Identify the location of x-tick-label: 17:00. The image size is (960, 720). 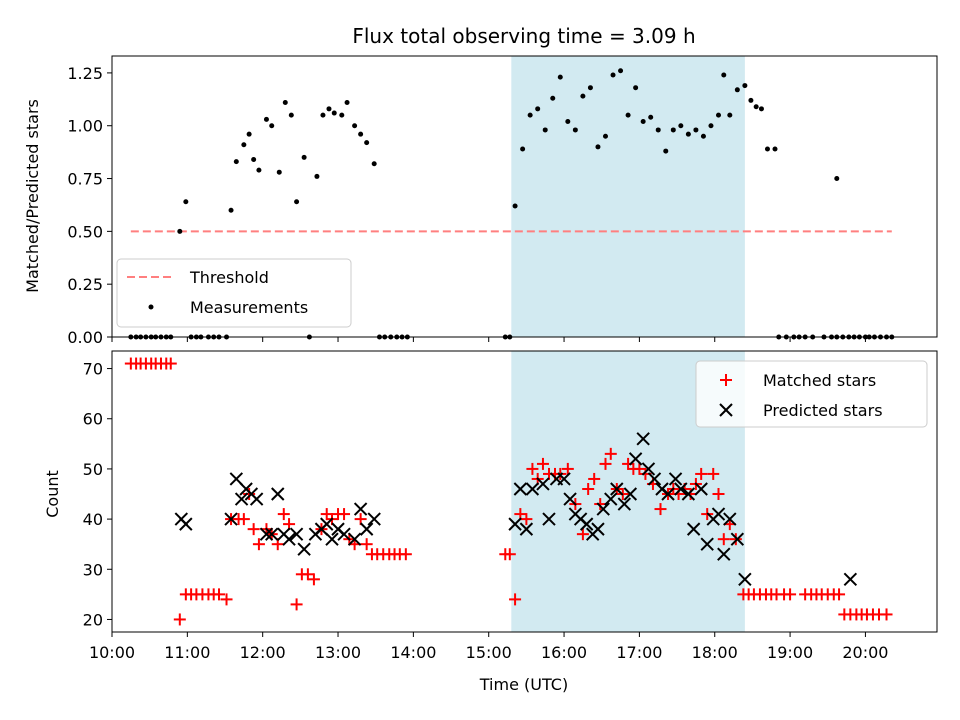
(639, 652).